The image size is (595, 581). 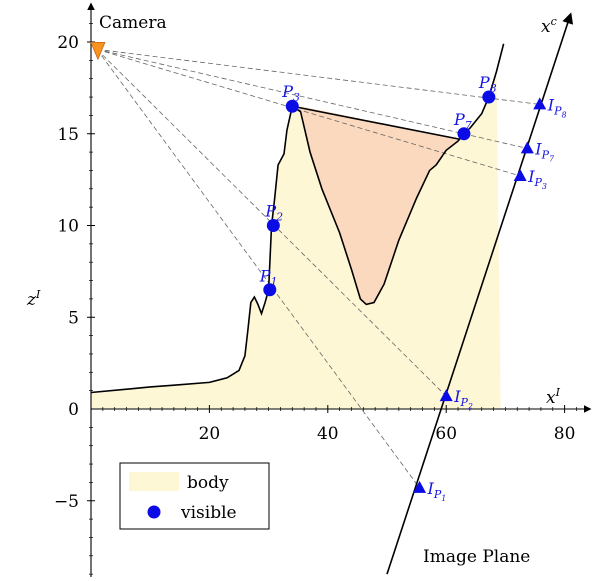 I want to click on image-plane-axis-main: x, so click(x=546, y=27).